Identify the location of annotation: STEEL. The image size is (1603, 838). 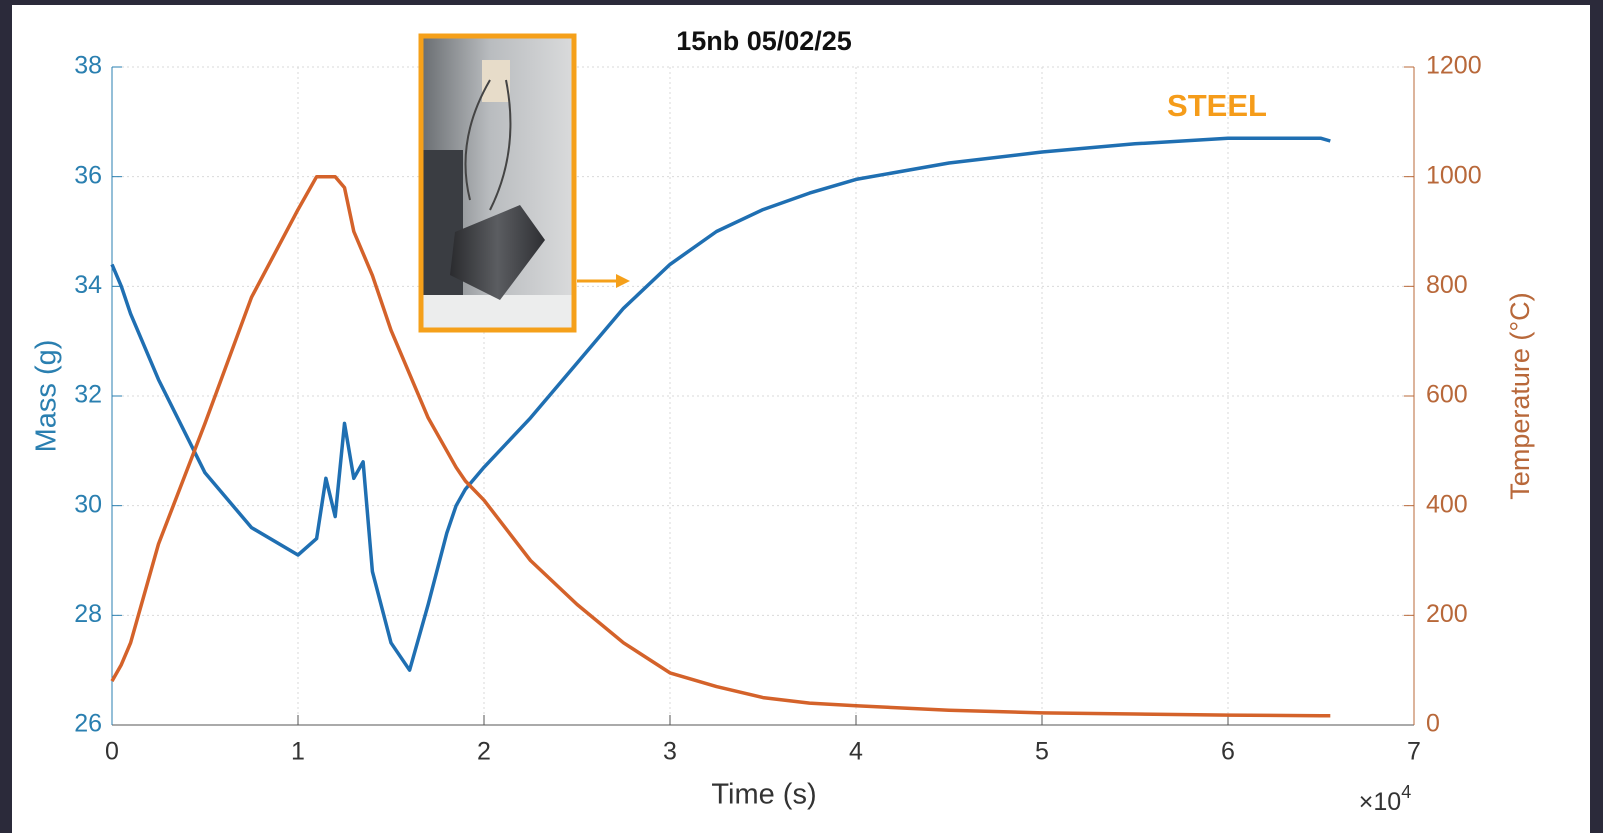
(1217, 105).